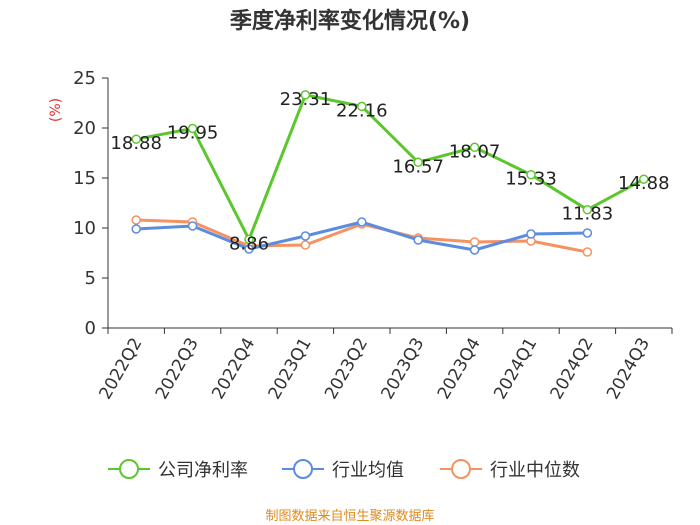  I want to click on legend-item: 公司净利率, so click(178, 470).